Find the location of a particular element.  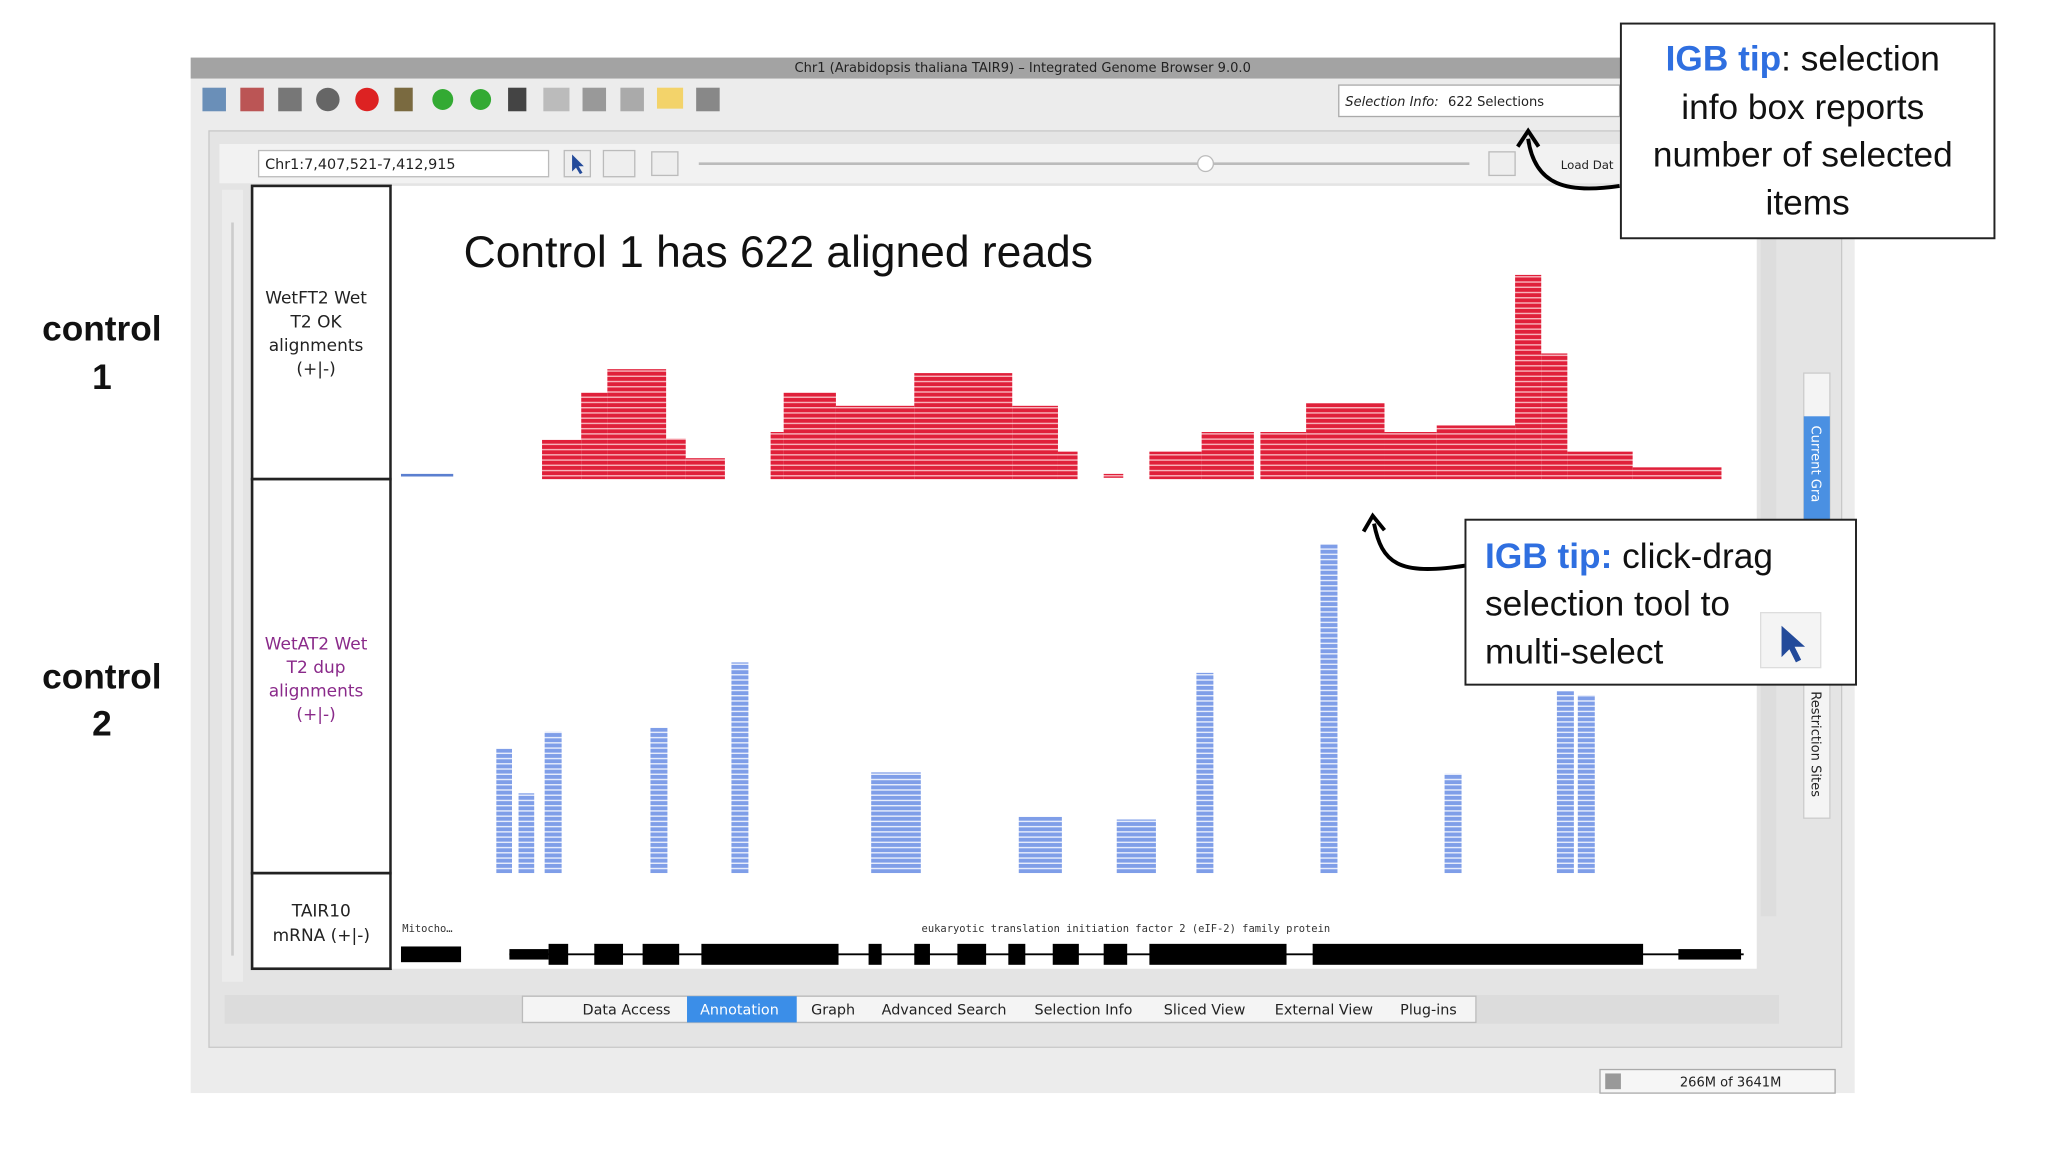

text-line: : selection is located at coordinates (1860, 59).